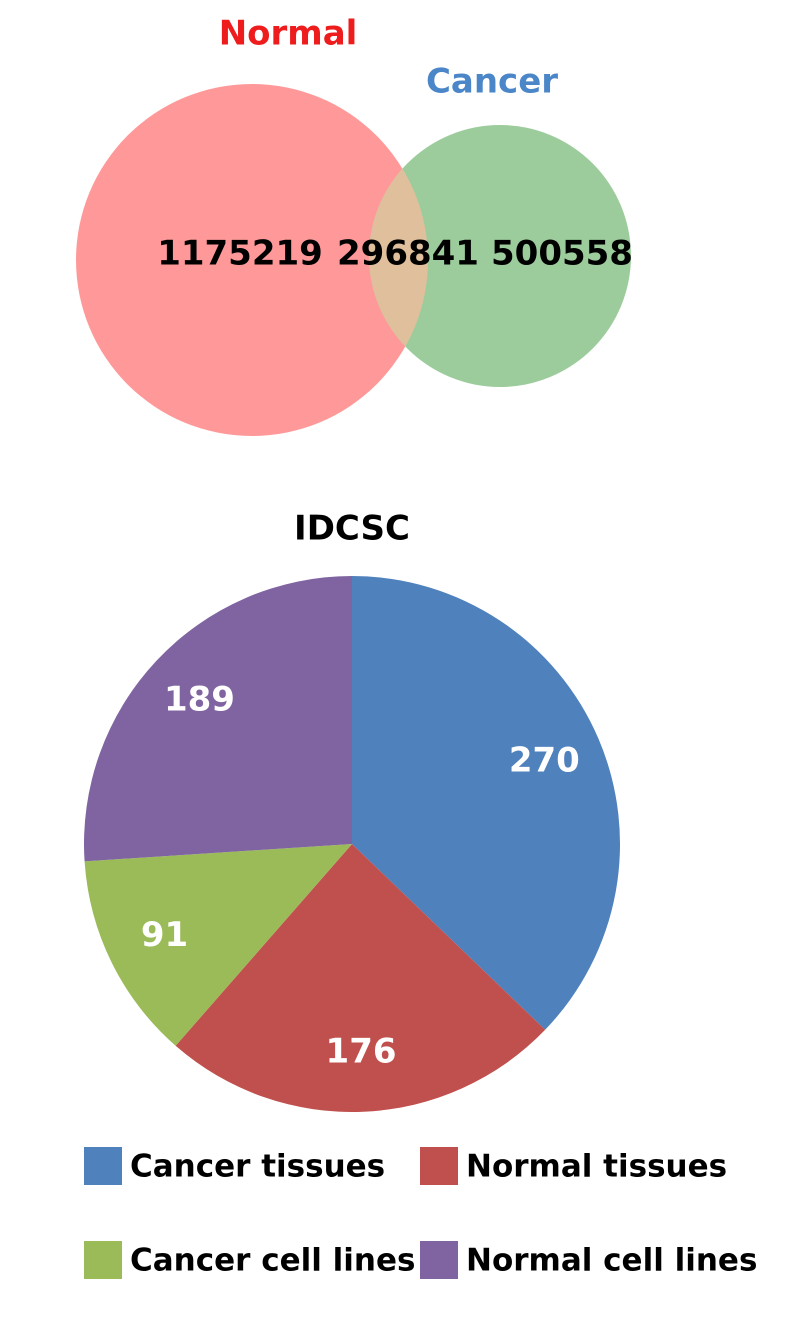  What do you see at coordinates (240, 254) in the screenshot?
I see `venn-value: 1175219` at bounding box center [240, 254].